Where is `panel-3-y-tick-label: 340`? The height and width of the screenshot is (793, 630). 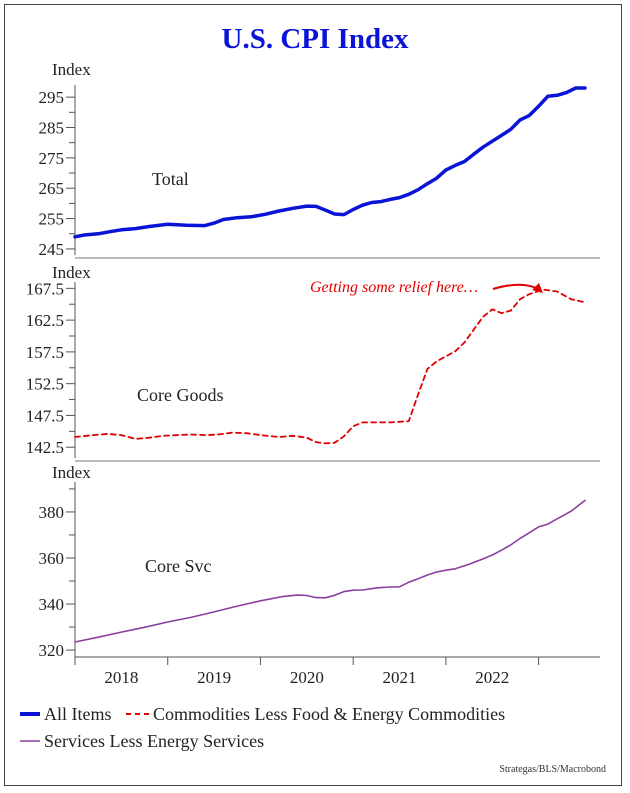 panel-3-y-tick-label: 340 is located at coordinates (52, 604).